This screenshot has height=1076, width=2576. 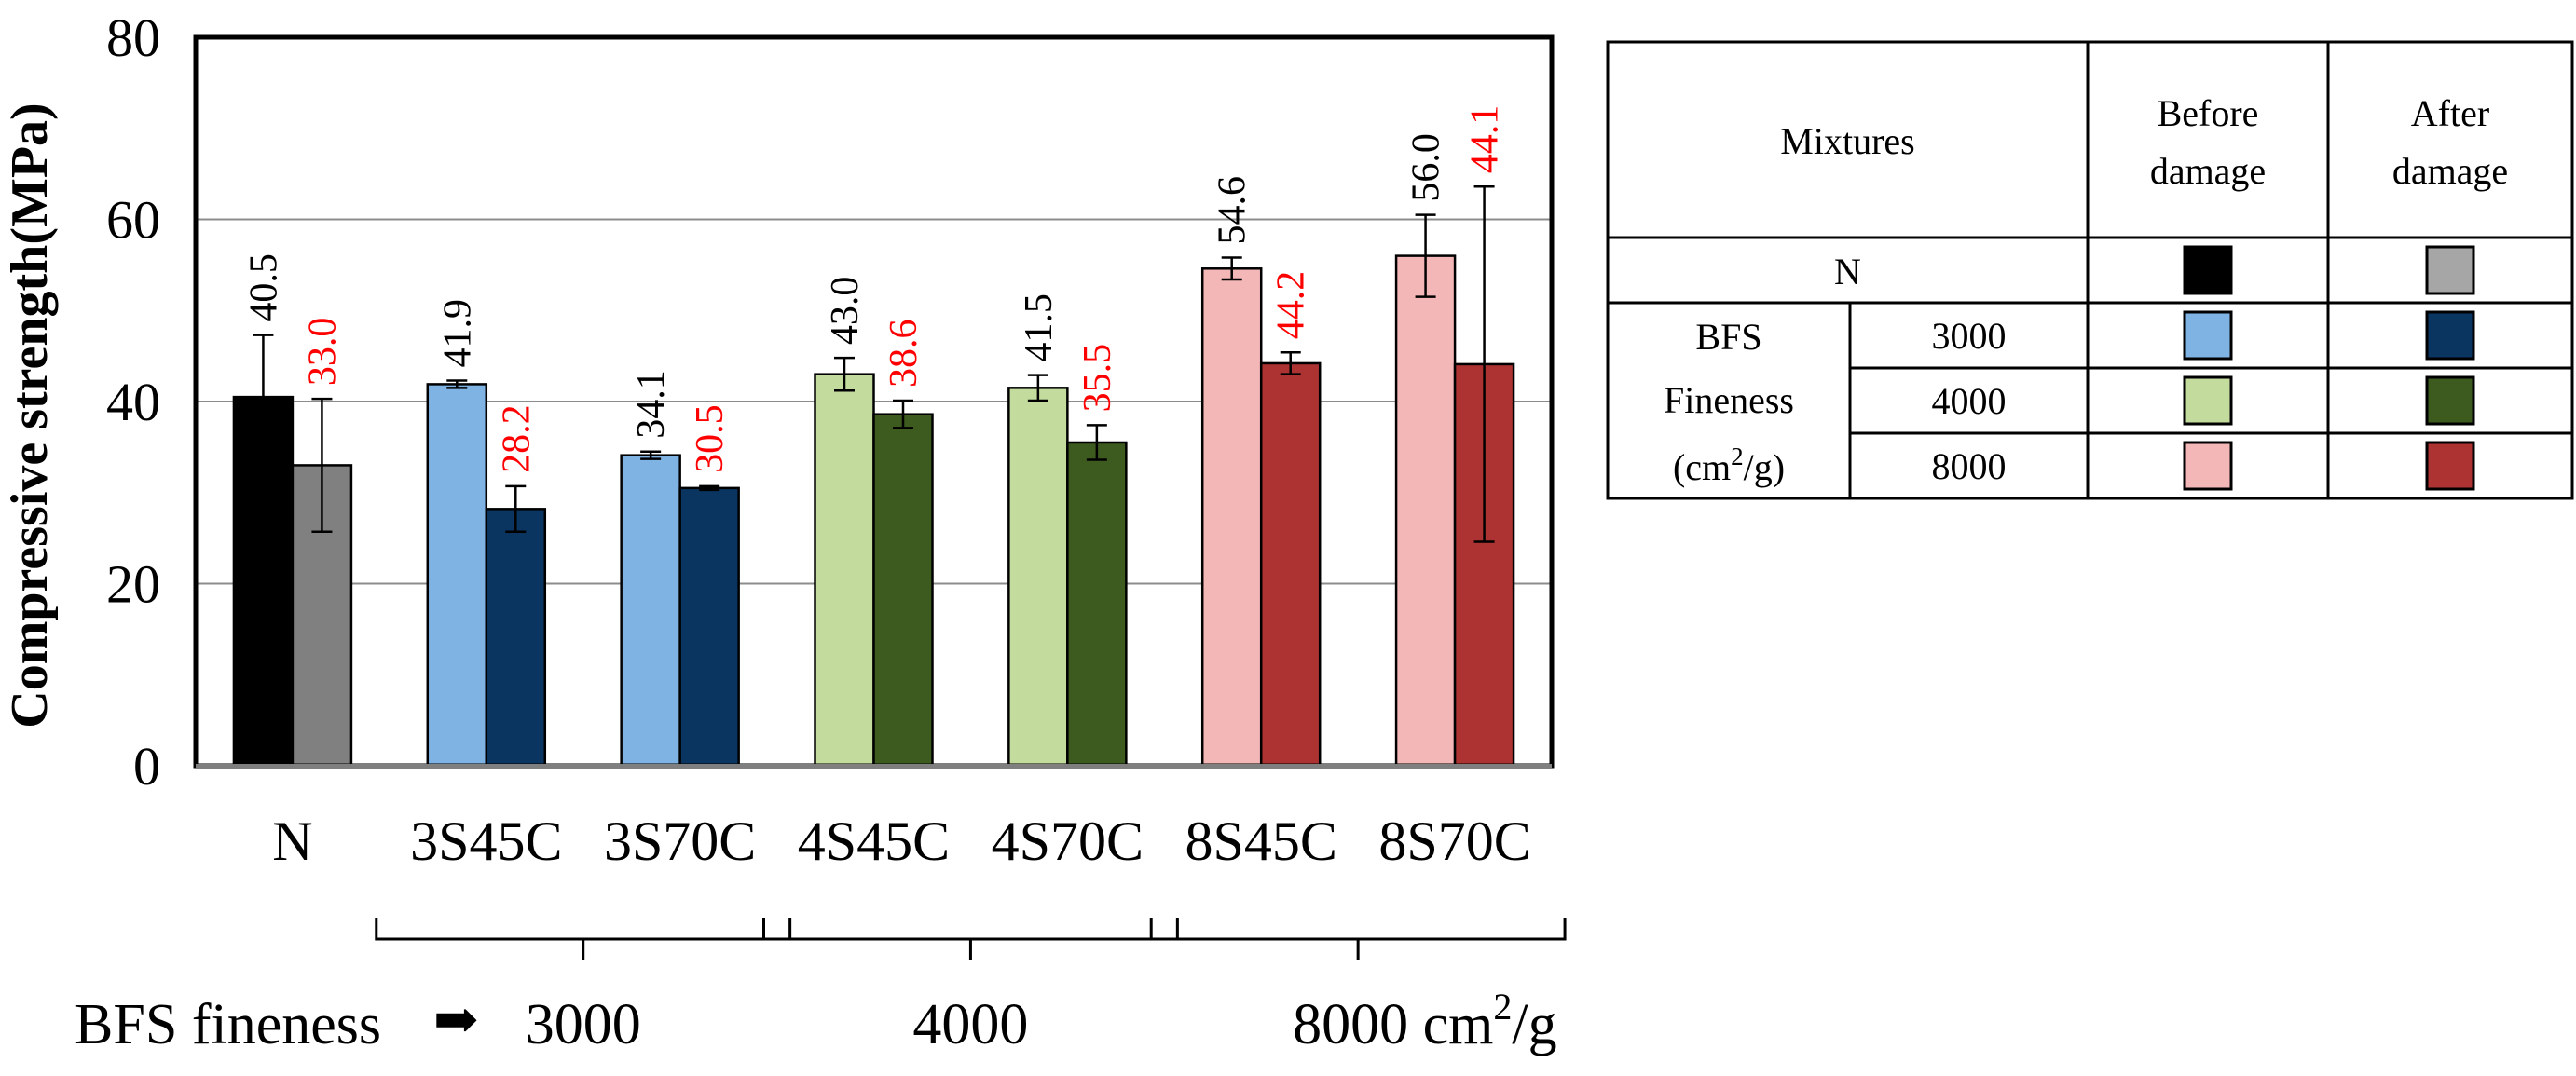 What do you see at coordinates (1484, 364) in the screenshot?
I see `error-bar-after-8S70C` at bounding box center [1484, 364].